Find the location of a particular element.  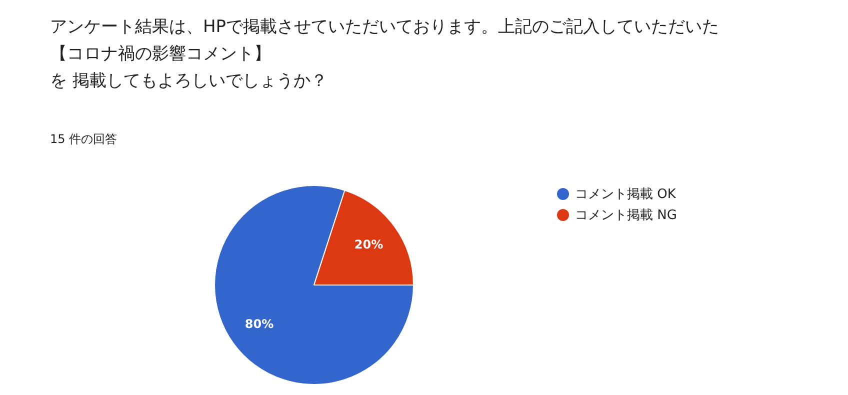

data-label: 20% is located at coordinates (369, 244).